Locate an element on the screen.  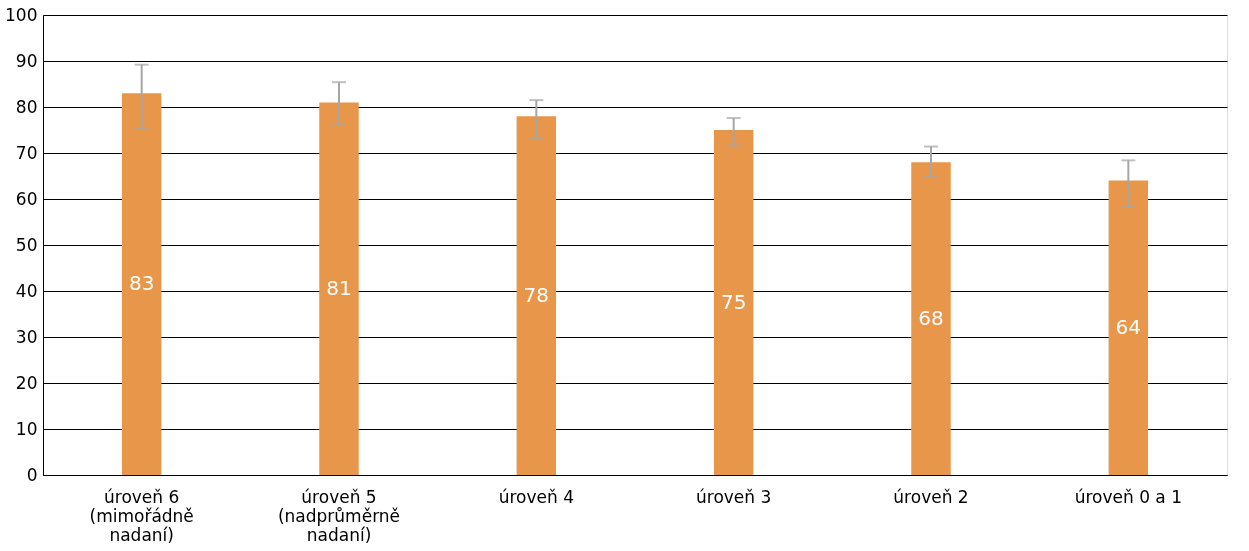
y-tick-label: 50 is located at coordinates (26, 244).